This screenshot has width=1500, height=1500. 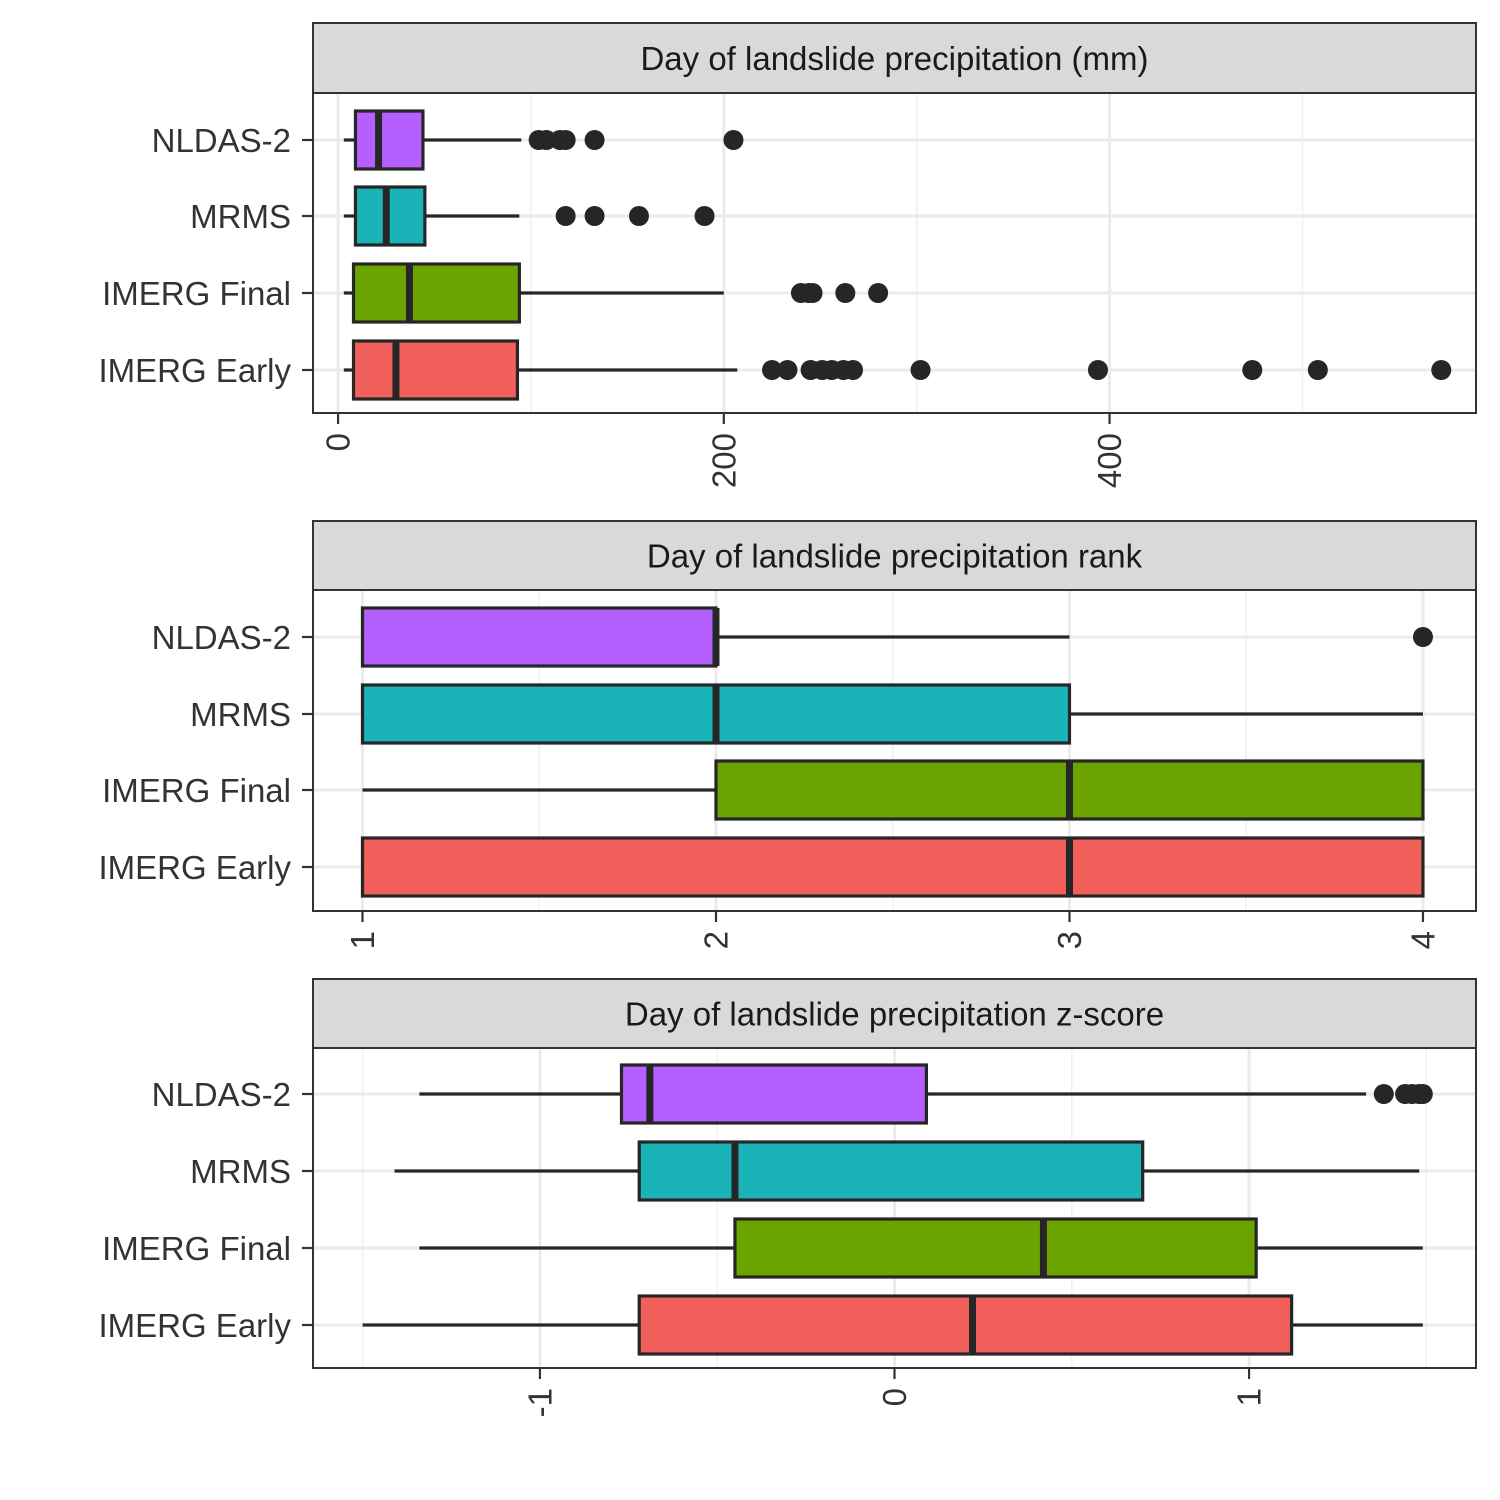 I want to click on x-tick-label: 200, so click(x=723, y=460).